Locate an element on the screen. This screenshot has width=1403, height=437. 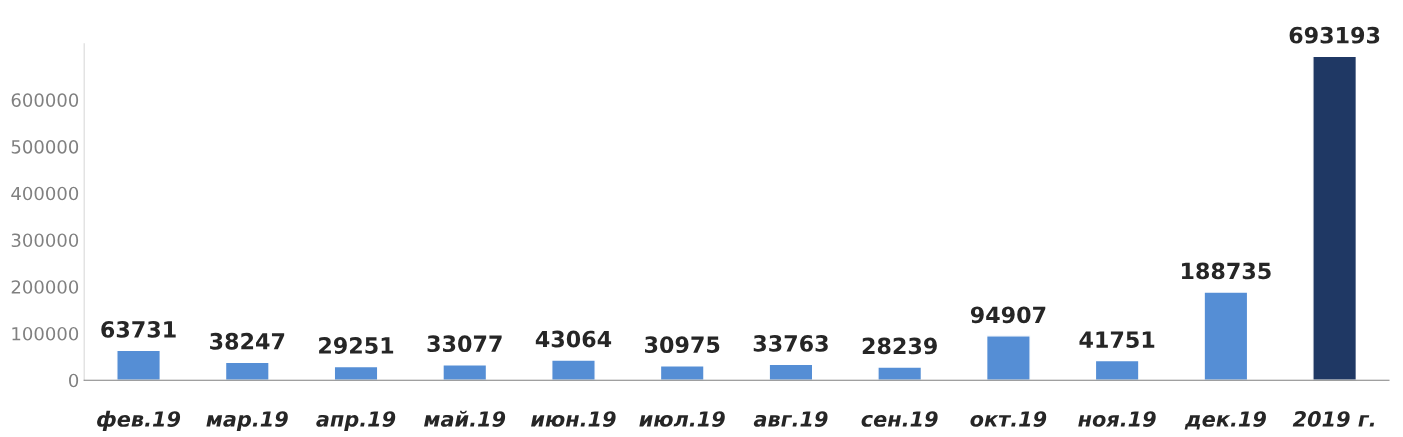
data-label: 38247 is located at coordinates (247, 341).